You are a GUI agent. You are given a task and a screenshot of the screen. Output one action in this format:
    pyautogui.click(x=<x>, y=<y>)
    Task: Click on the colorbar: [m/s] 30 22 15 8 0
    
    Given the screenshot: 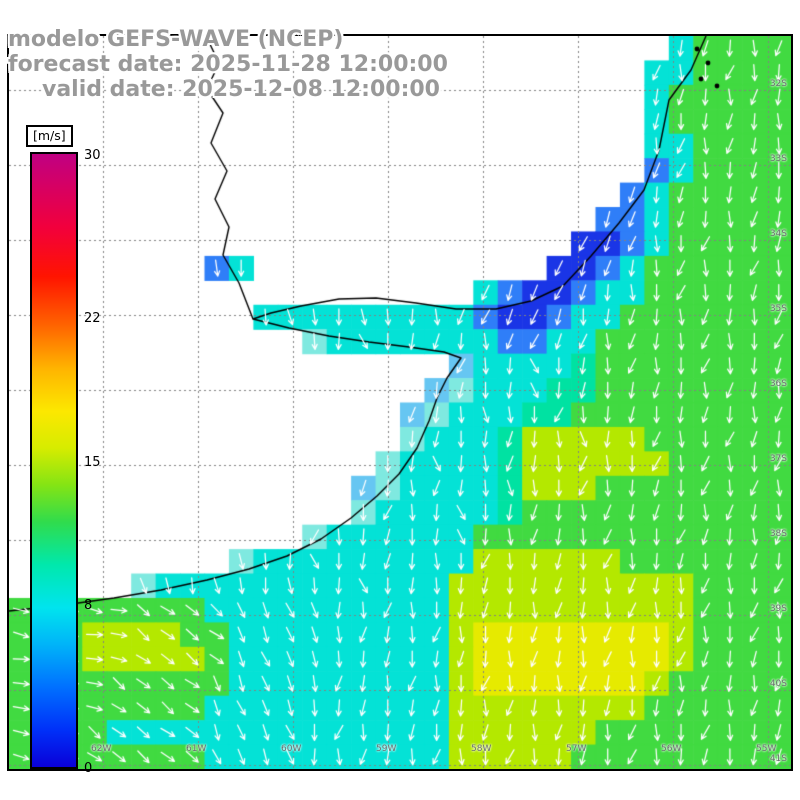 What is the action you would take?
    pyautogui.click(x=63, y=450)
    